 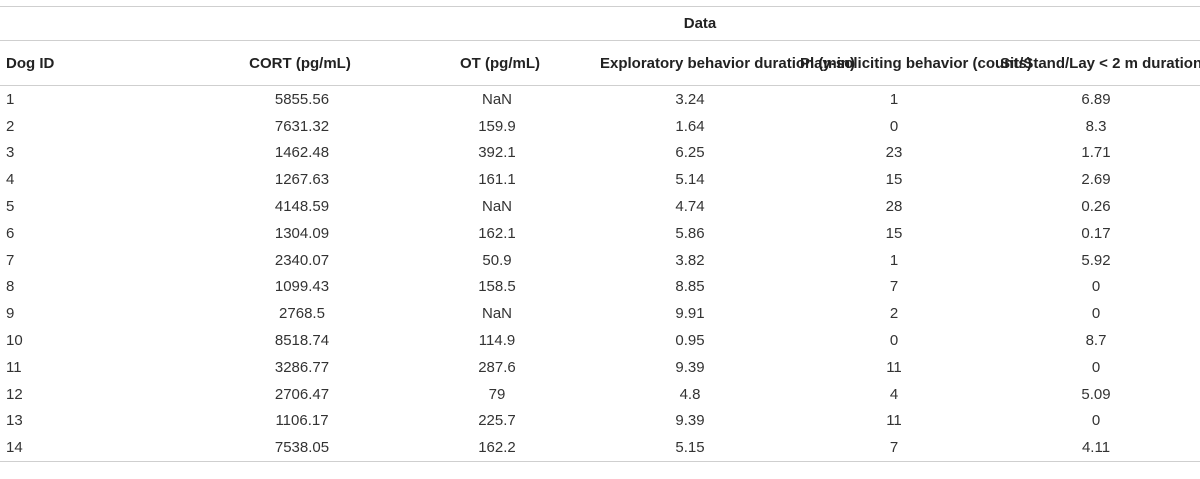 I want to click on exploratory-duration-cell: 5.14, so click(x=690, y=180).